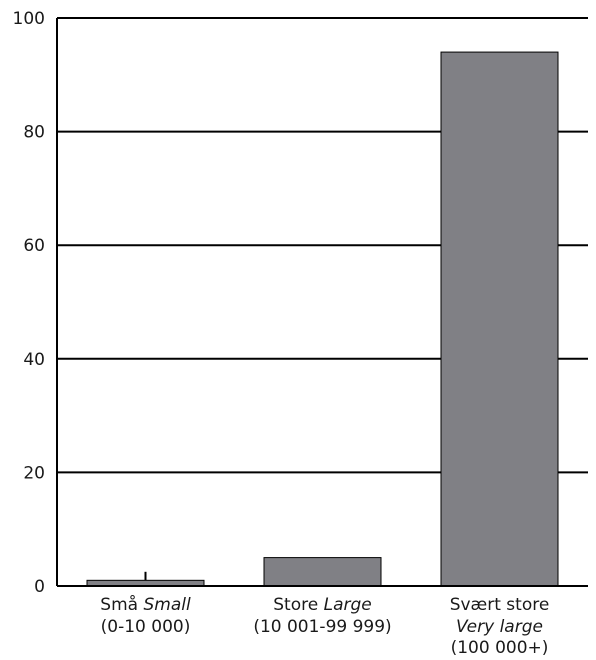 Image resolution: width=596 pixels, height=660 pixels. Describe the element at coordinates (34, 133) in the screenshot. I see `y-tick-label: 80` at that location.